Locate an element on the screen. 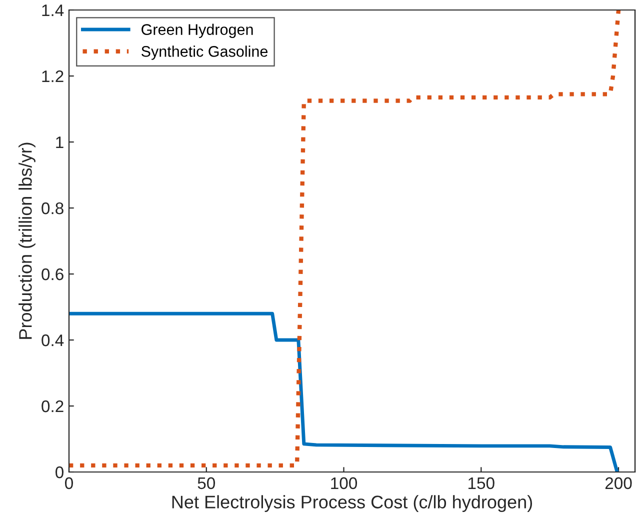 This screenshot has width=636, height=526. y-tick-label: 1 is located at coordinates (60, 142).